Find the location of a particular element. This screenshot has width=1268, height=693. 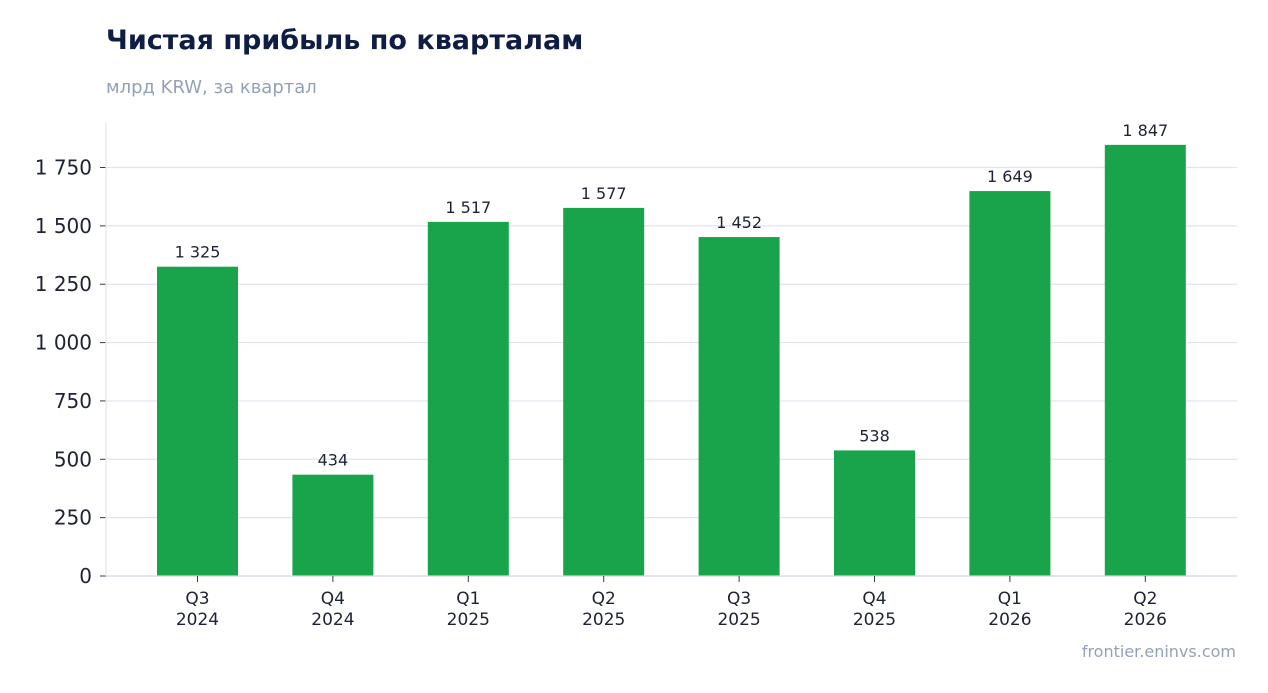

bar-value-label: 434 is located at coordinates (333, 460).